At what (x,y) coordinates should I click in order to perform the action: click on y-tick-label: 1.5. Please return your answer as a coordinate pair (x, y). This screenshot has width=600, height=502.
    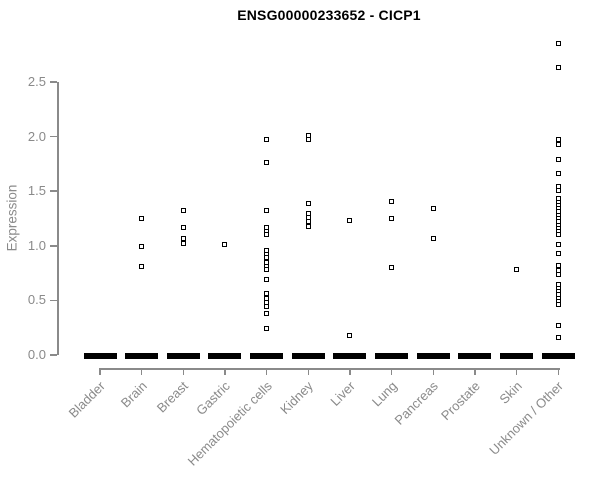
    Looking at the image, I should click on (36, 191).